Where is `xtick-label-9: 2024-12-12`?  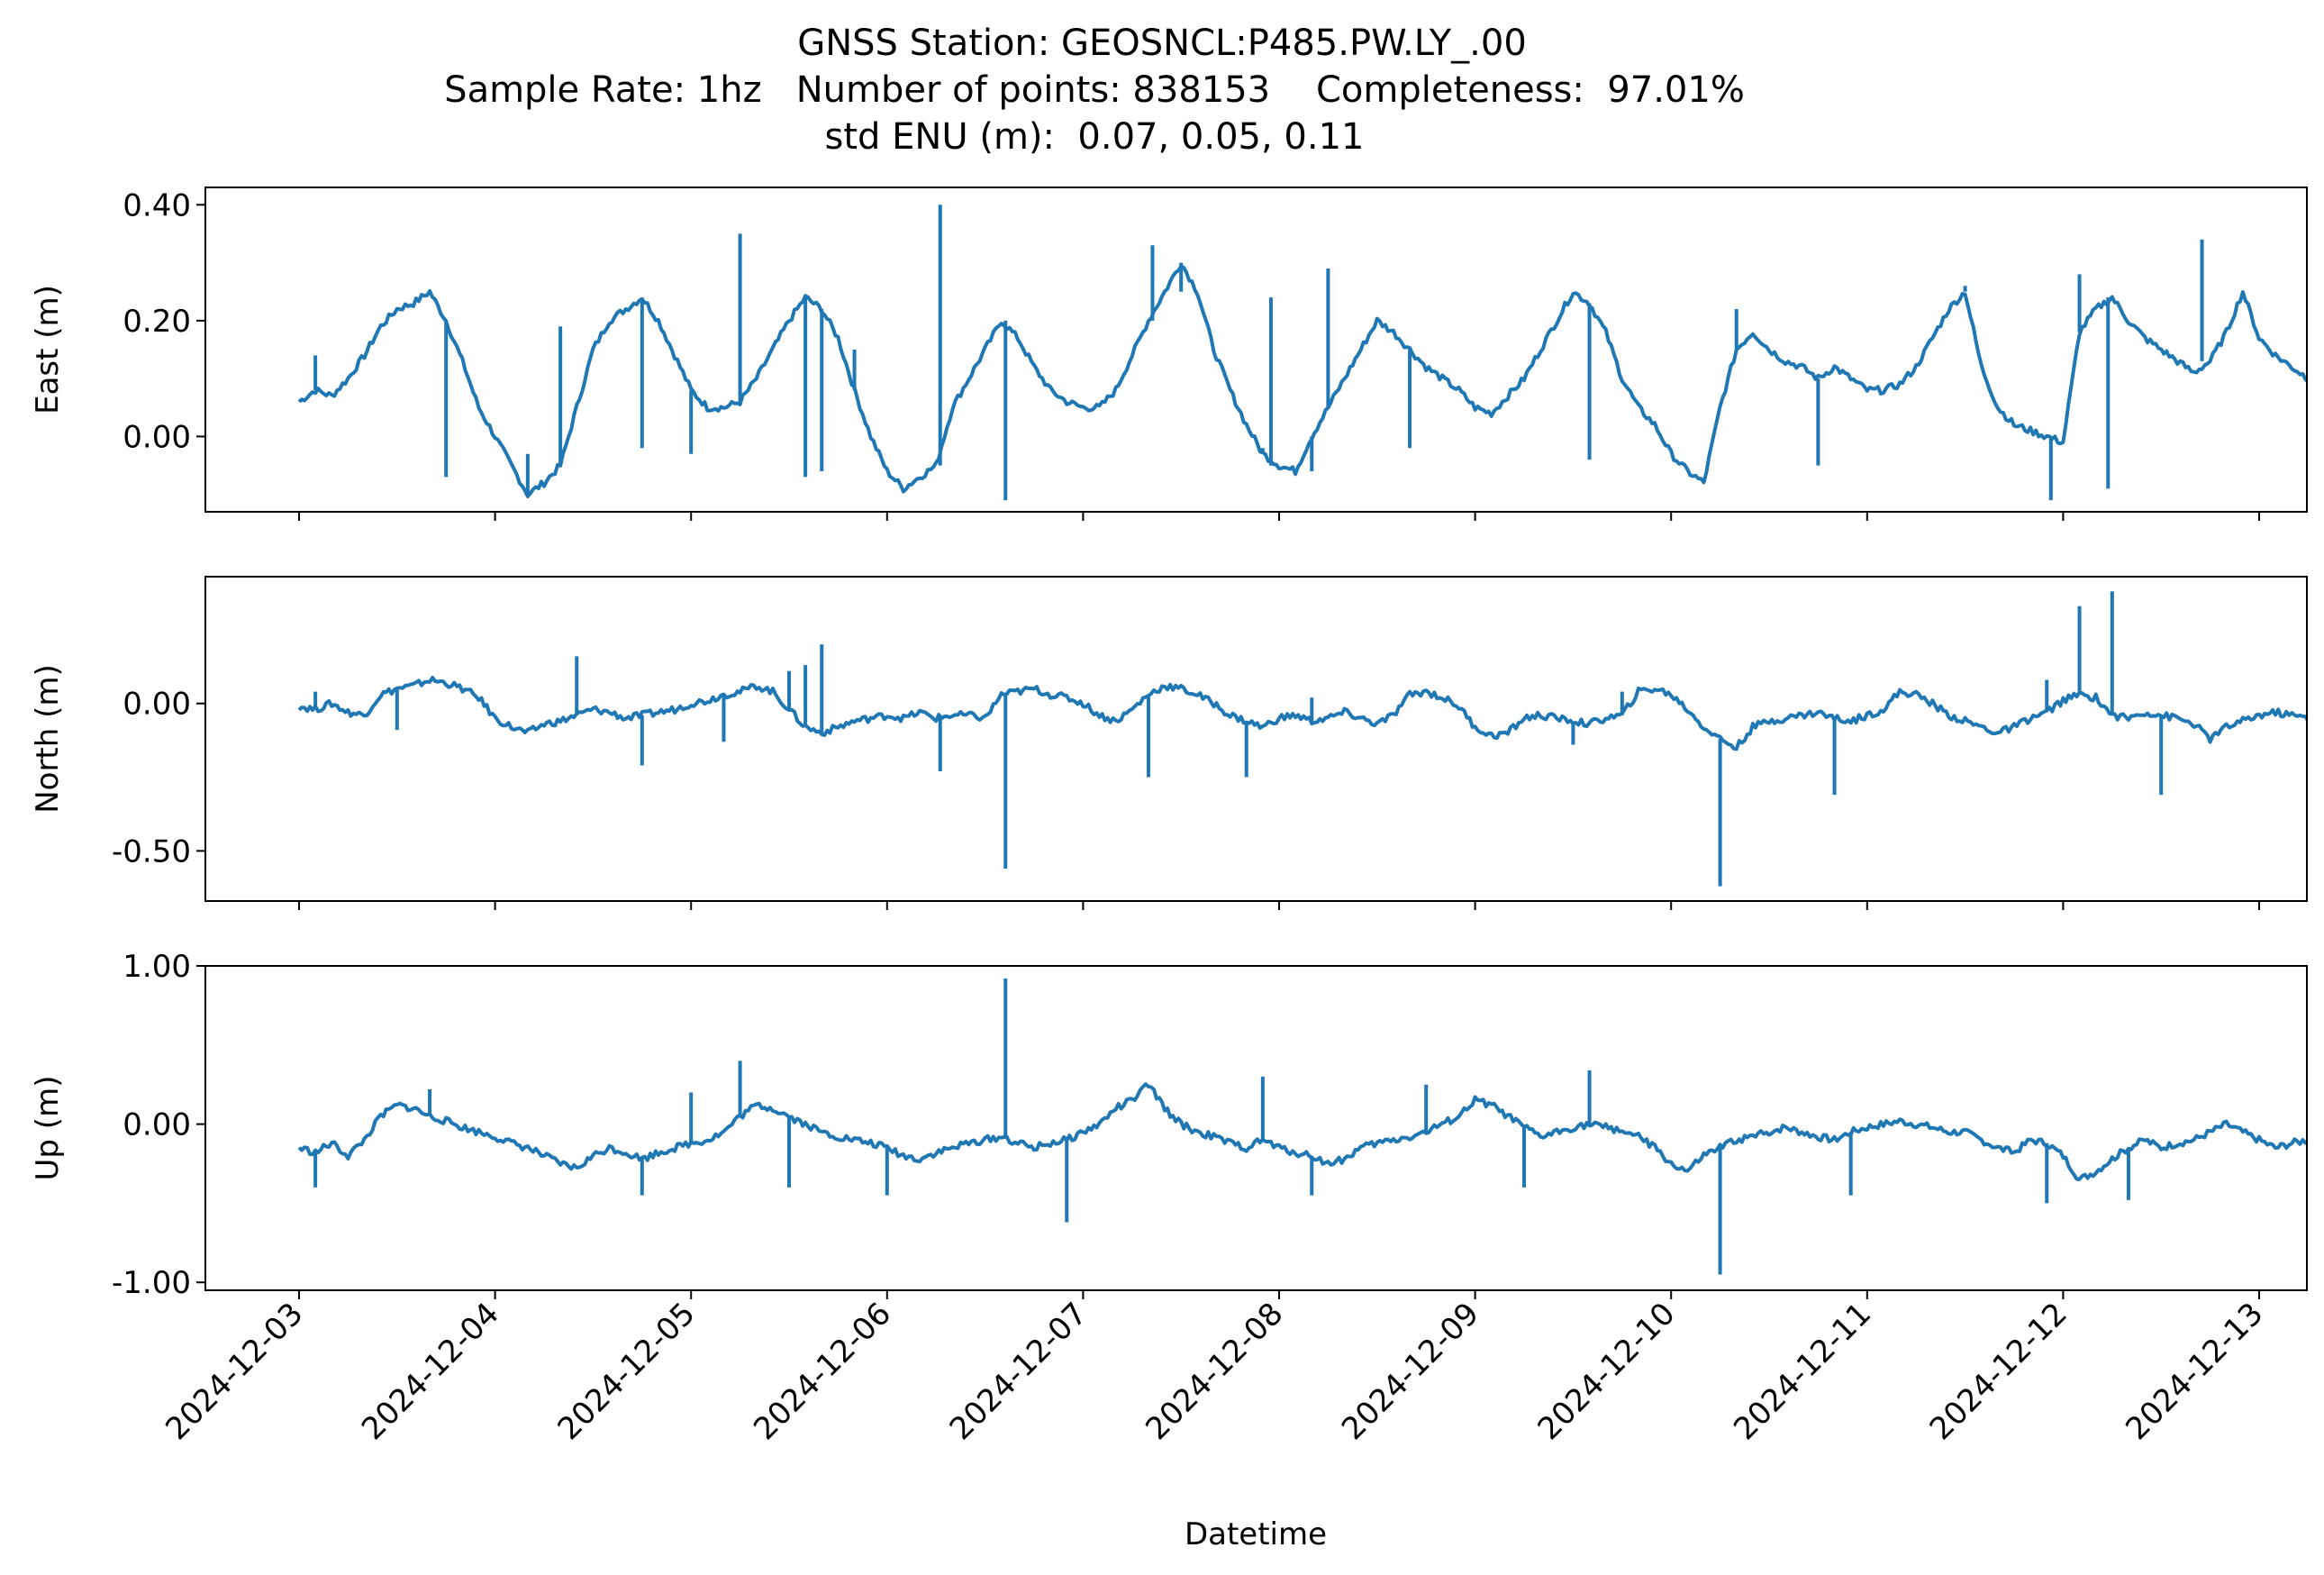 xtick-label-9: 2024-12-12 is located at coordinates (1998, 1371).